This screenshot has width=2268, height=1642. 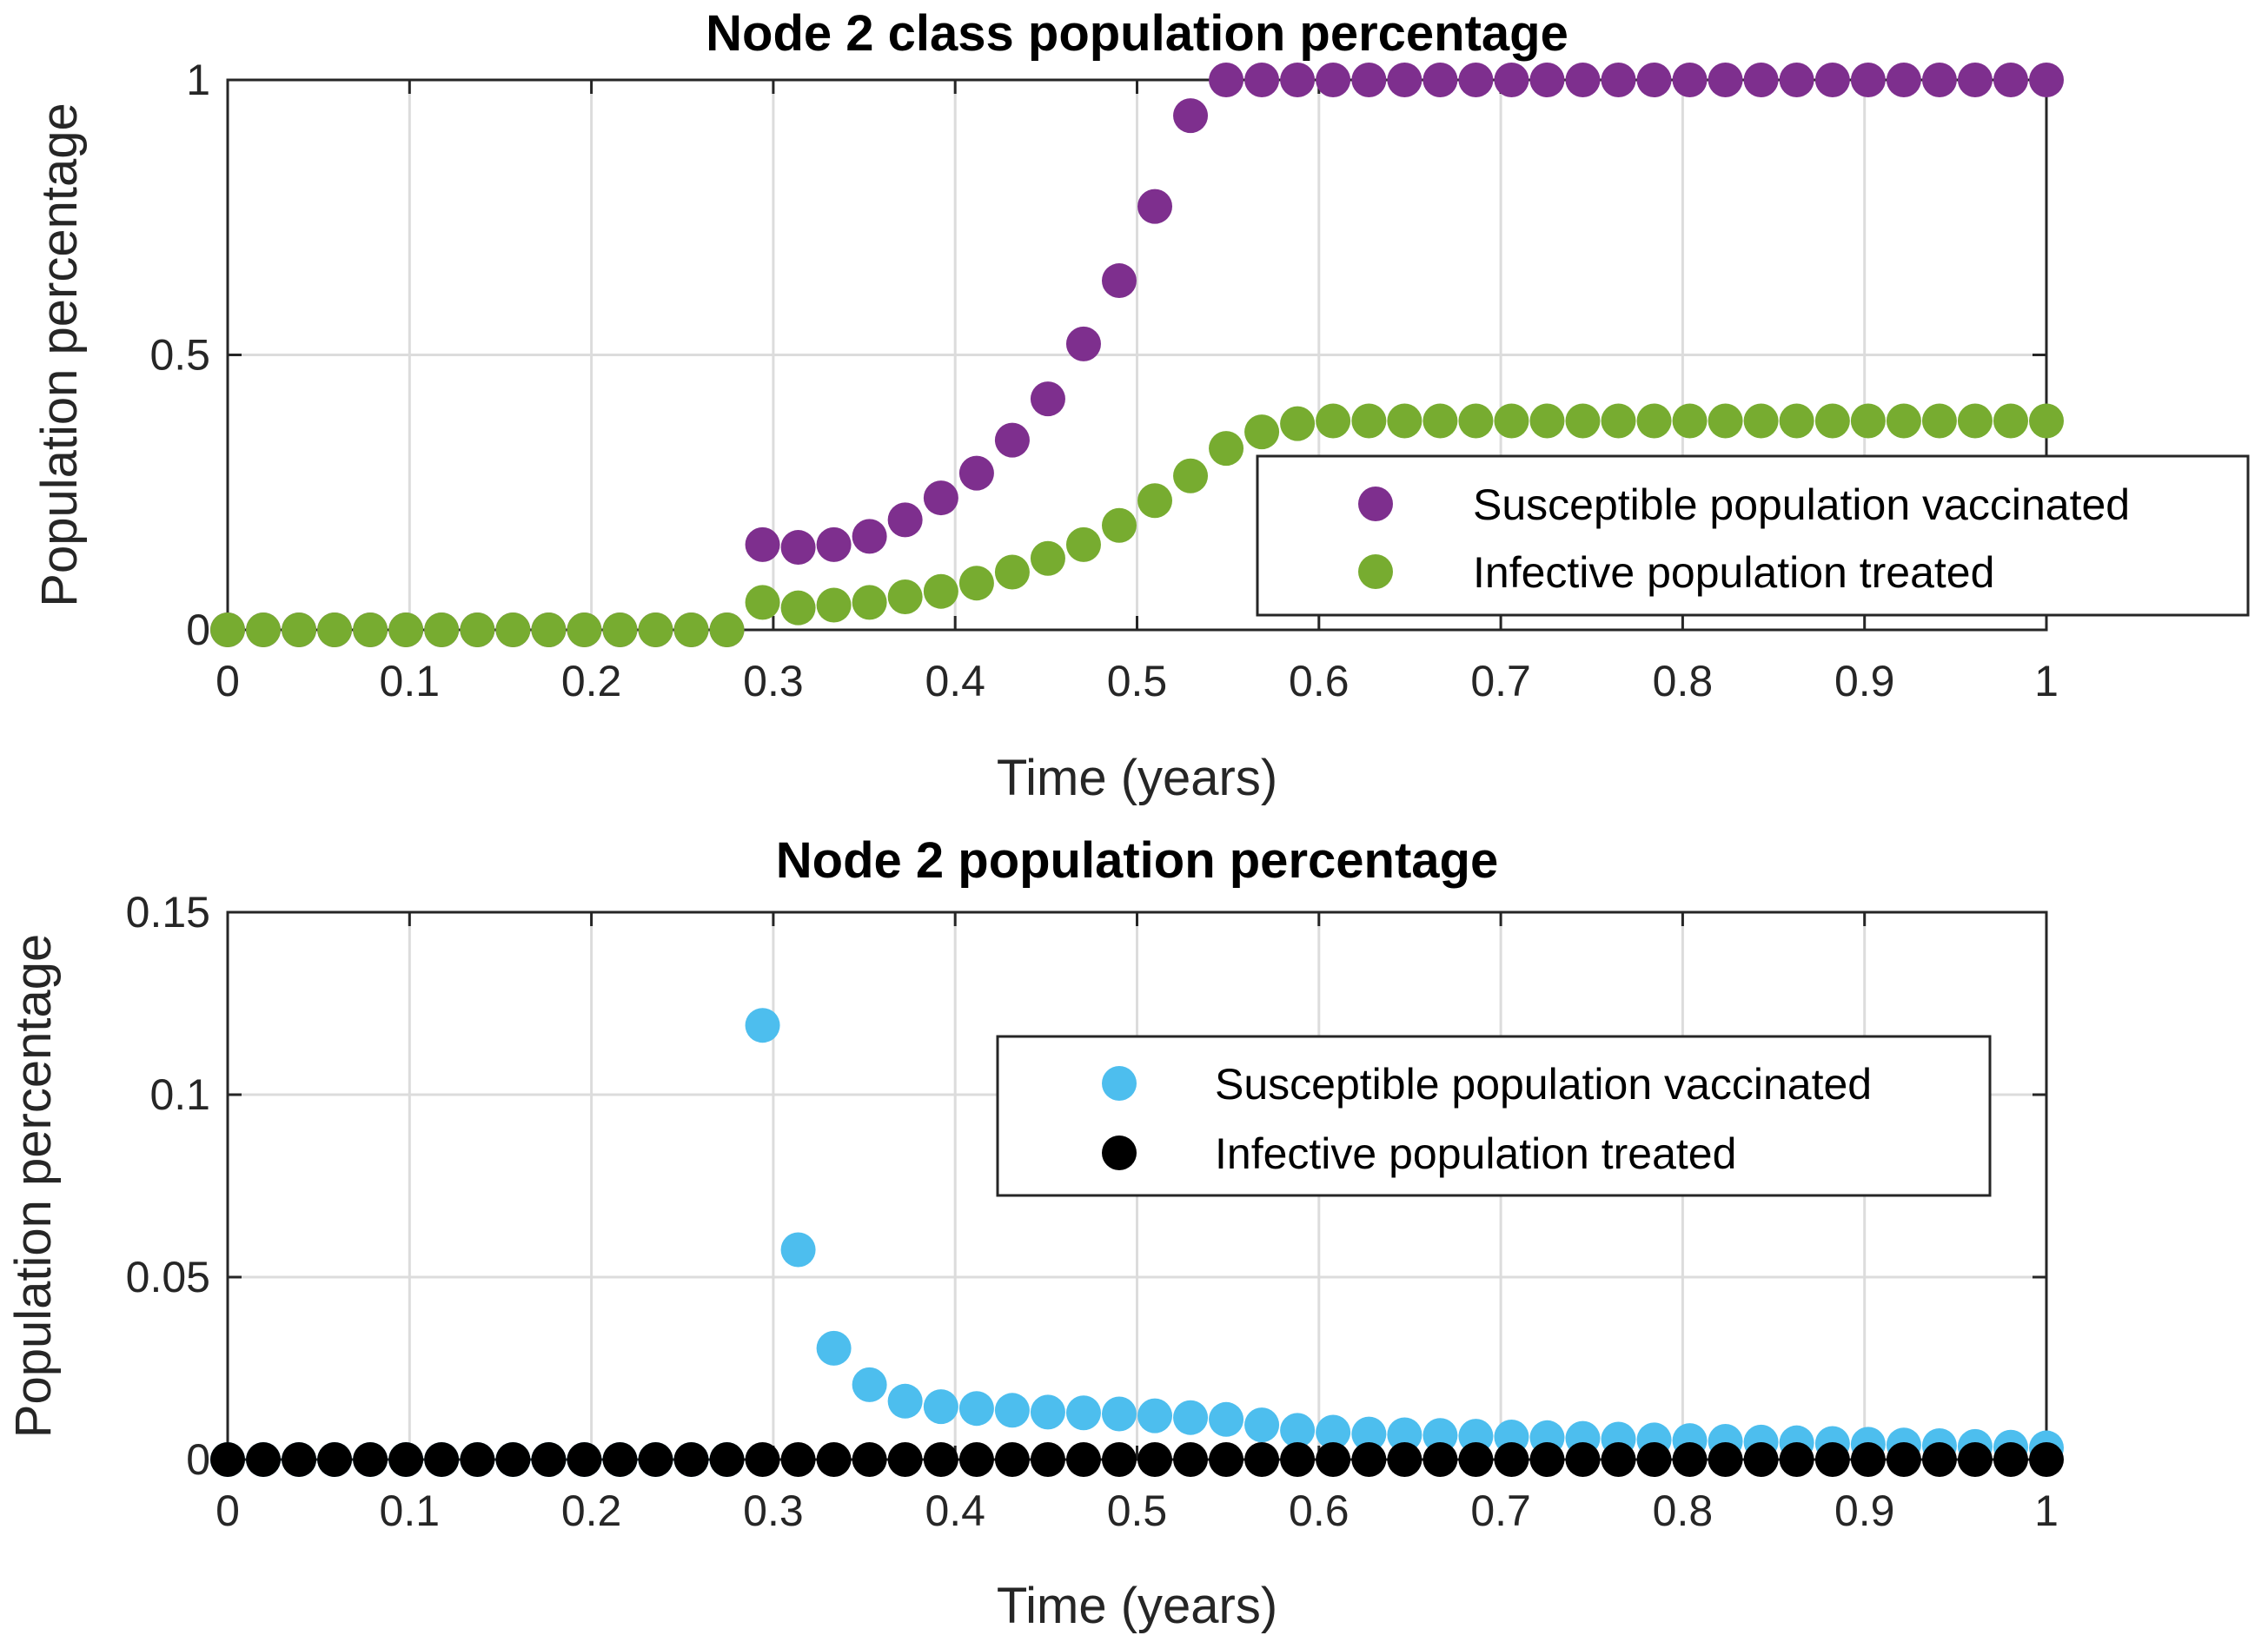 I want to click on x-tick-label: 1, so click(x=2046, y=1510).